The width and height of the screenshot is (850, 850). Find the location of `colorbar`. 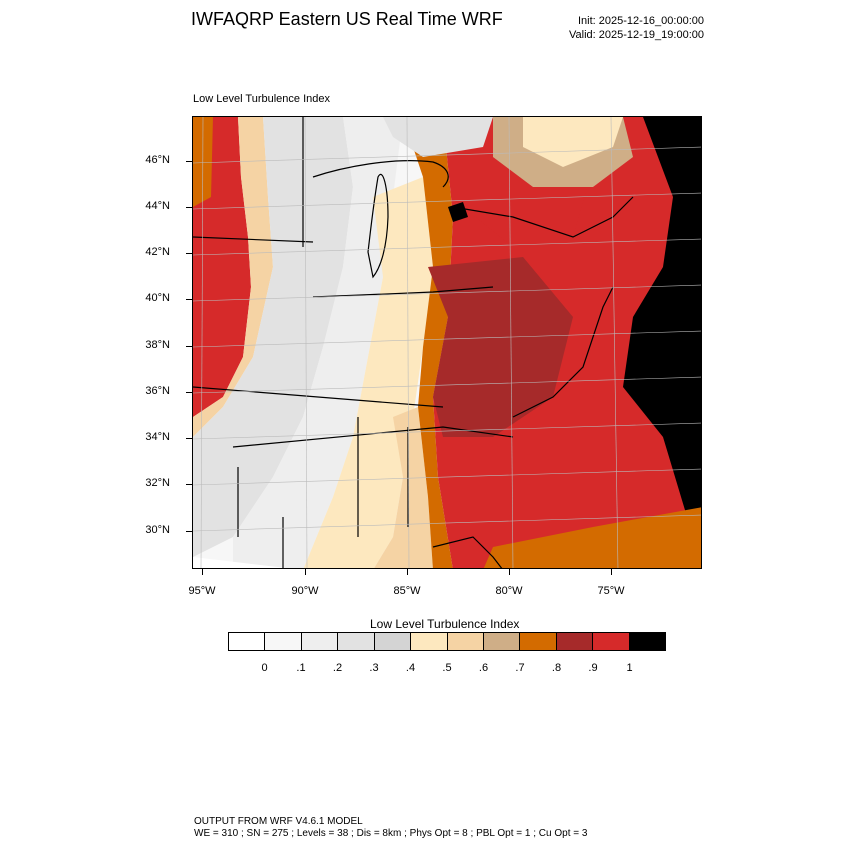

colorbar is located at coordinates (447, 641).